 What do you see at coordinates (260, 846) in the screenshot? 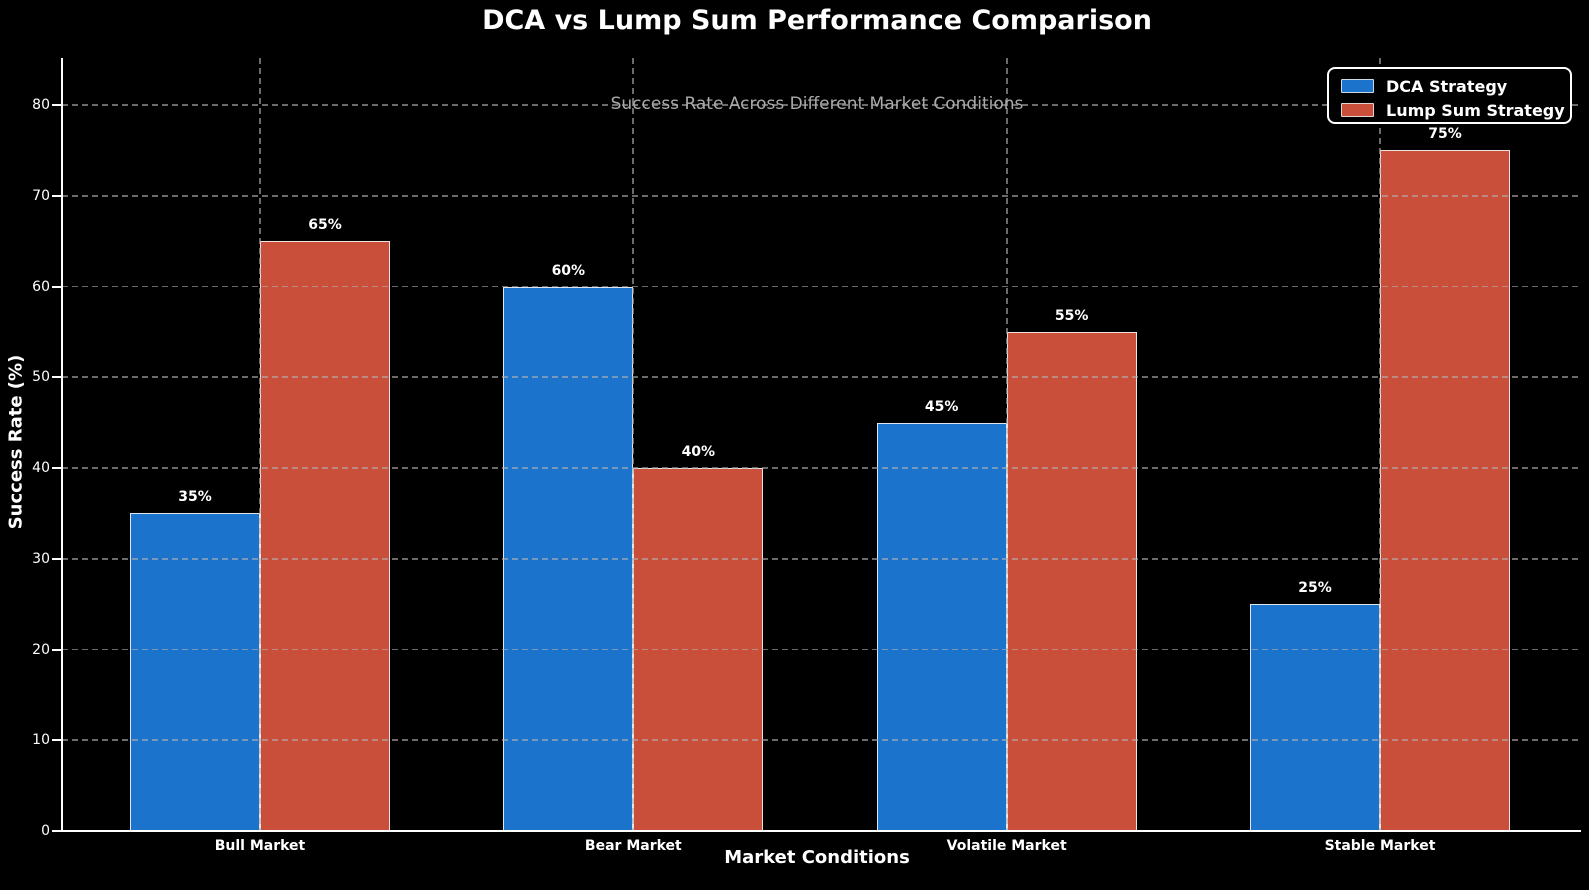
I see `x-tick-label-bull-market: Bull Market` at bounding box center [260, 846].